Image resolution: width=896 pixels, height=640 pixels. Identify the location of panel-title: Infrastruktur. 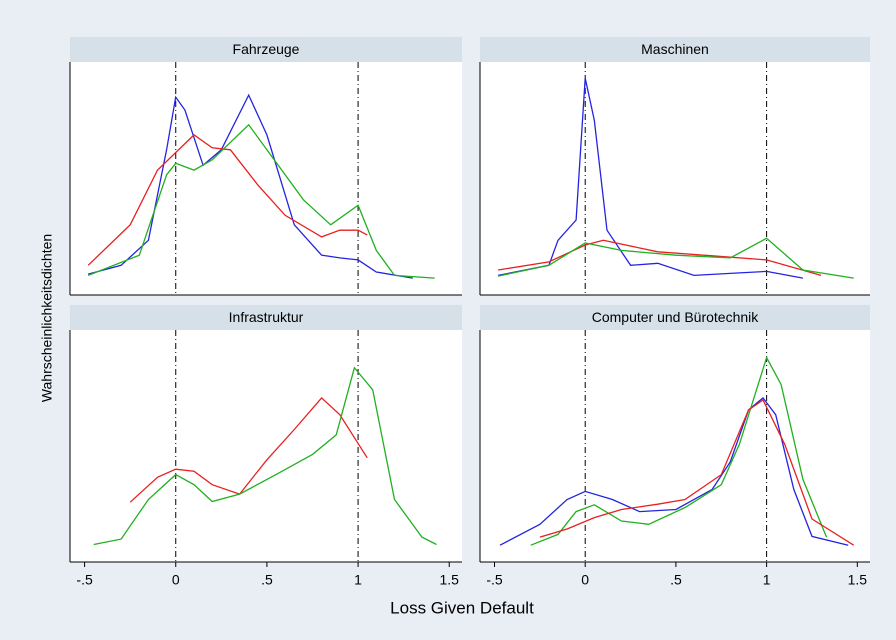
(266, 317).